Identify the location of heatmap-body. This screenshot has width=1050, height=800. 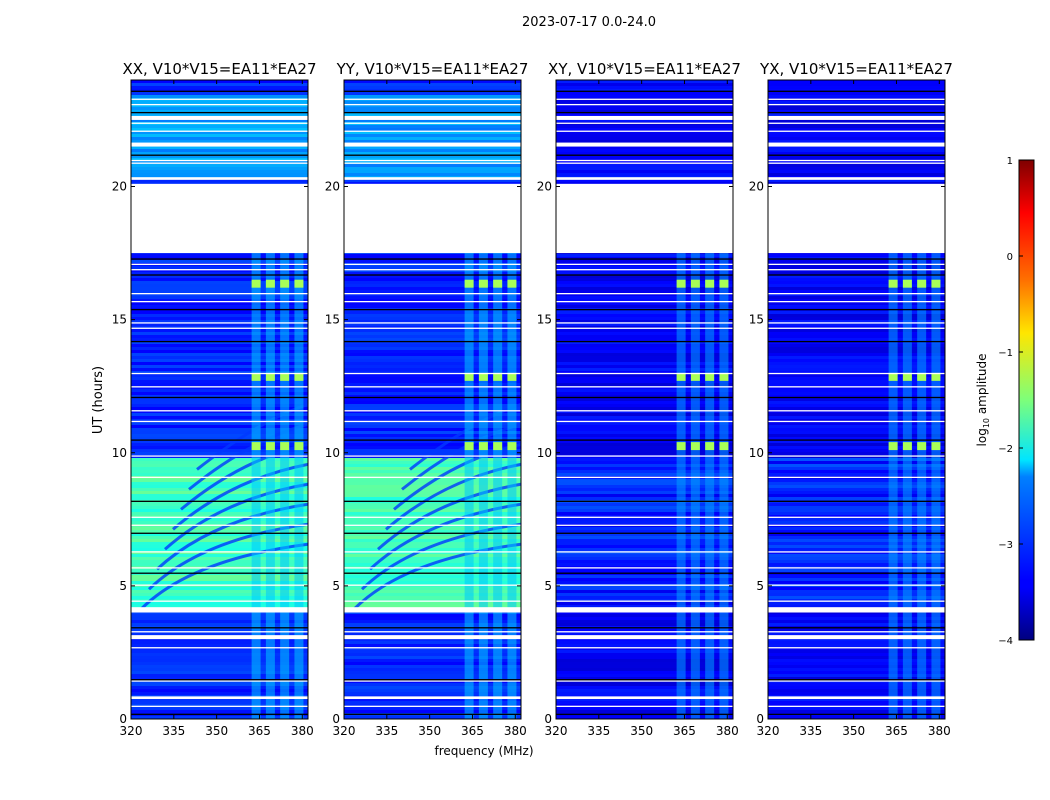
(644, 399).